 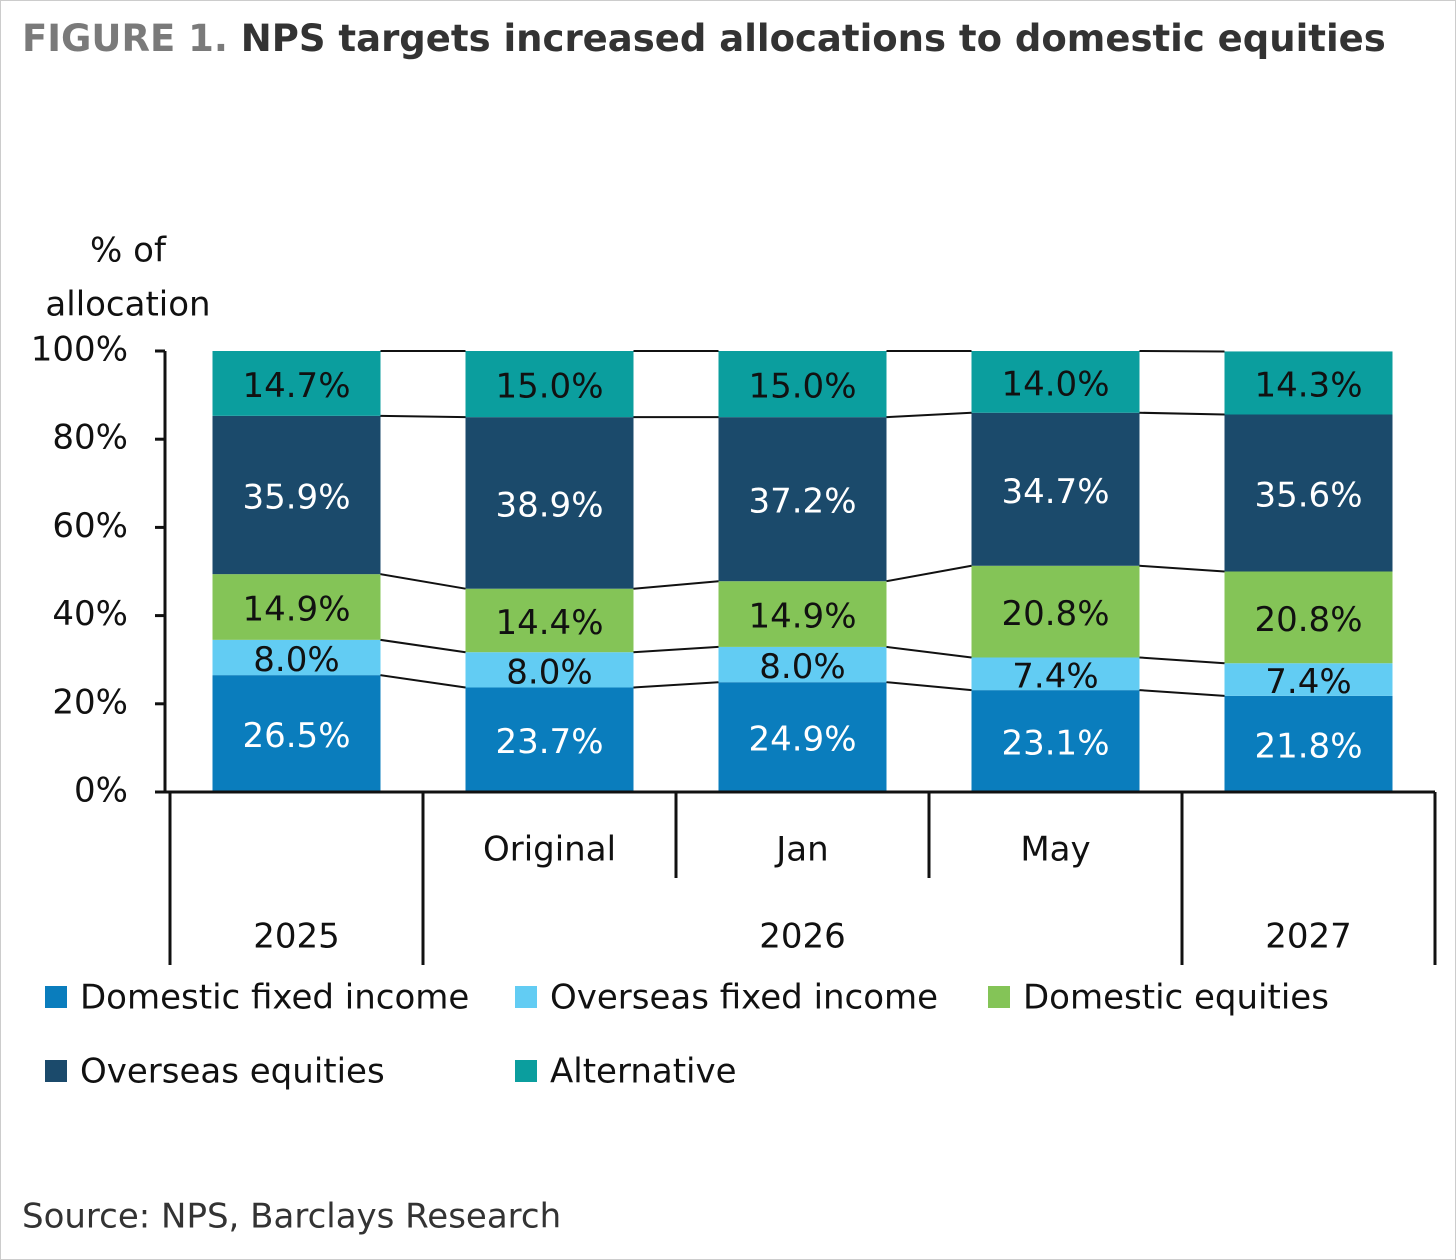 I want to click on legend-label: Overseas fixed income, so click(x=744, y=998).